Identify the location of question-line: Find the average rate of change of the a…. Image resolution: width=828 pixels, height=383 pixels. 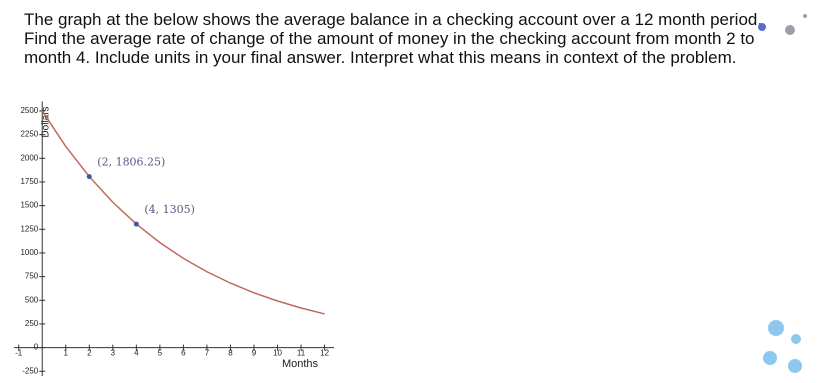
(389, 38).